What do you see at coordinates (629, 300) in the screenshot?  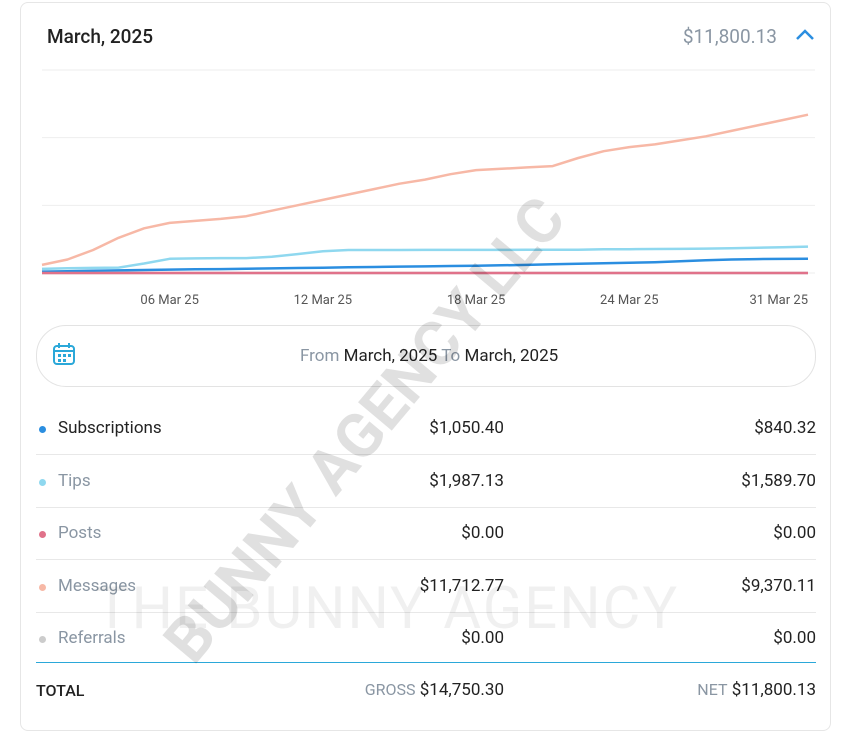 I see `x-tick-label: 24 Mar 25` at bounding box center [629, 300].